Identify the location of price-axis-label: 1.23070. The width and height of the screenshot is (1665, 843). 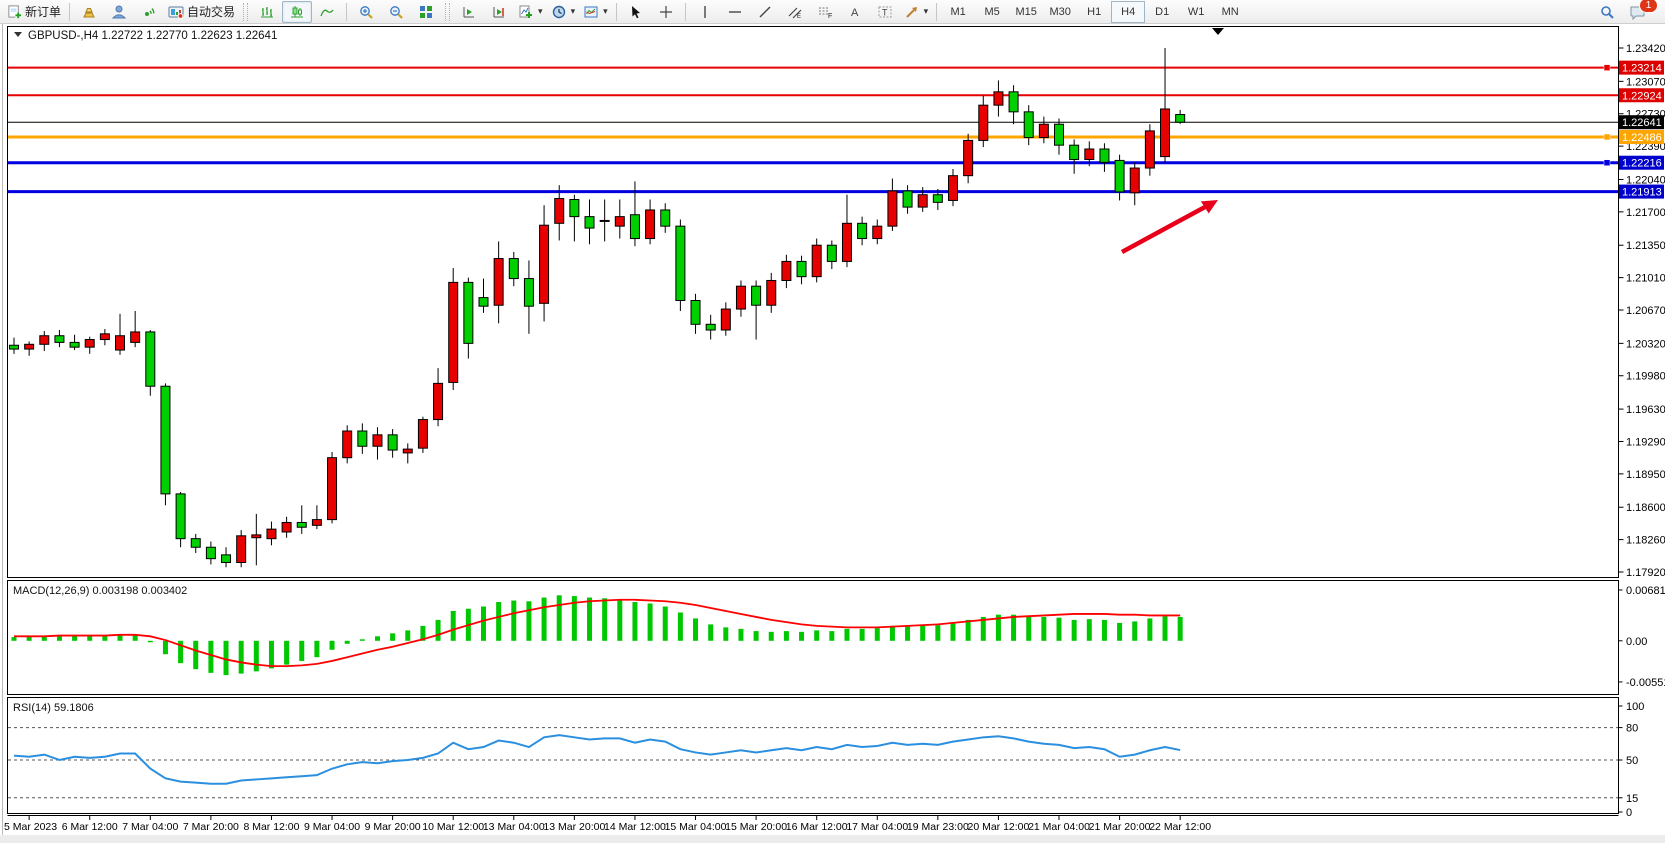
(1645, 82).